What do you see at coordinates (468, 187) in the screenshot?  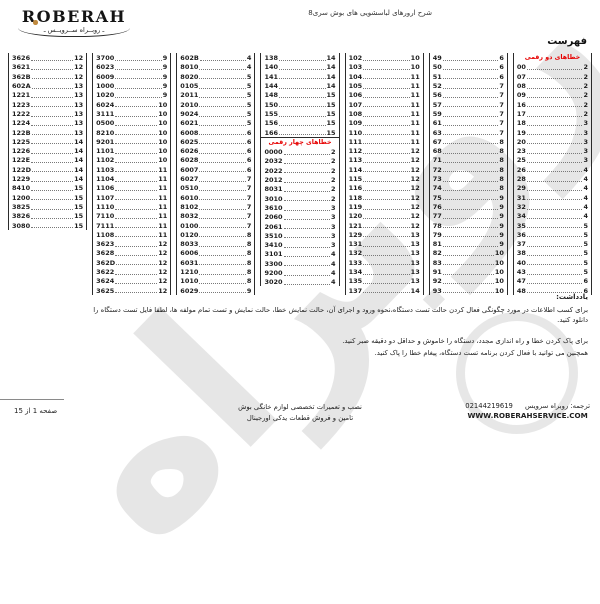 I see `toc-entry: 74 8` at bounding box center [468, 187].